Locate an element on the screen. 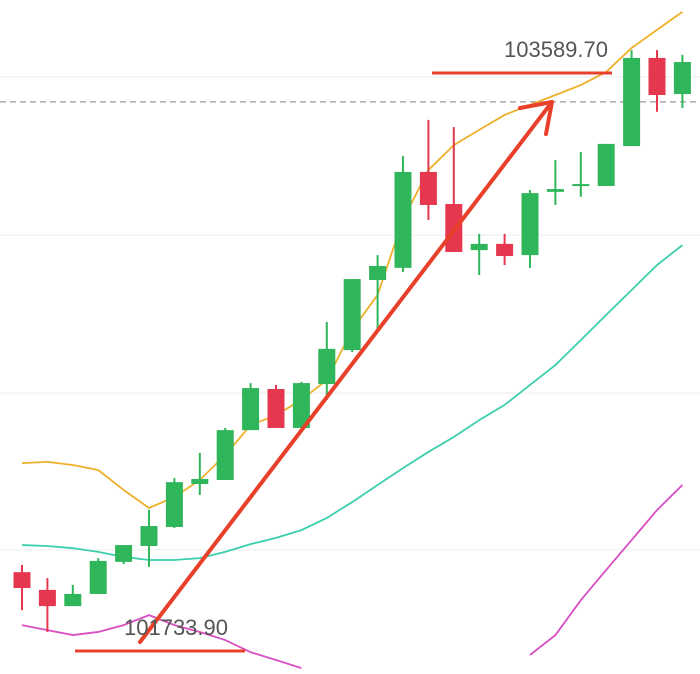 Image resolution: width=700 pixels, height=674 pixels. trend-arrow-head is located at coordinates (536, 118).